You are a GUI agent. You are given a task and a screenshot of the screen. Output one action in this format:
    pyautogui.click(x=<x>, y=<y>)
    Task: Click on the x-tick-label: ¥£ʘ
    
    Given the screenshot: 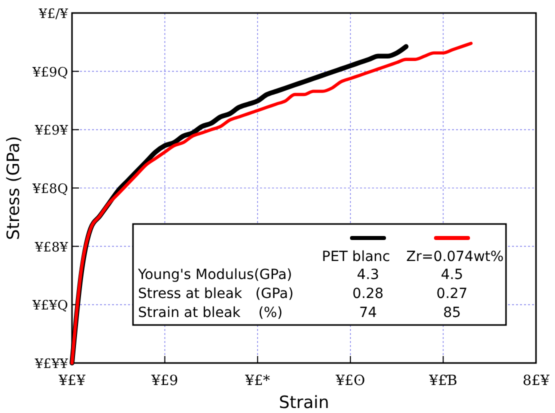 What is the action you would take?
    pyautogui.click(x=350, y=381)
    